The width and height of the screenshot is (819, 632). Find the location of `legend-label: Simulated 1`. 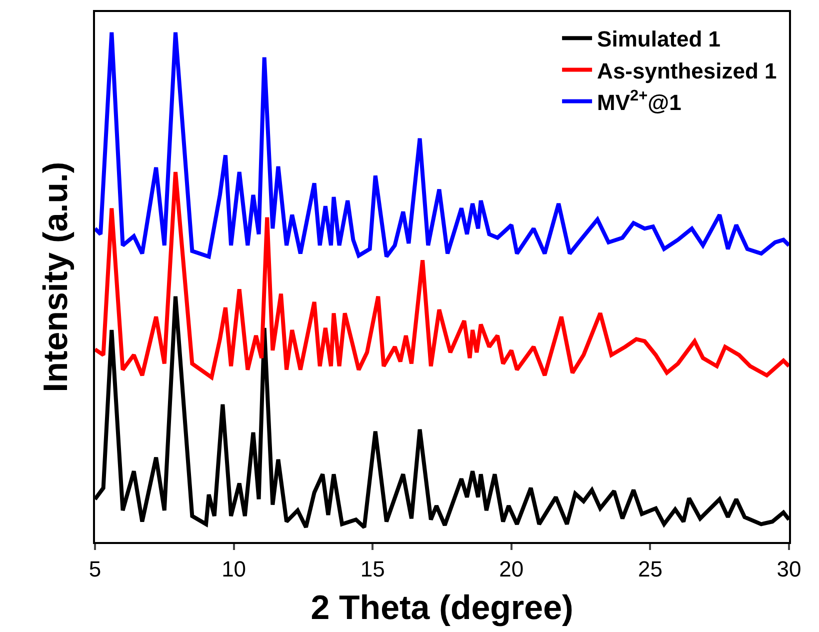

legend-label: Simulated 1 is located at coordinates (659, 39).